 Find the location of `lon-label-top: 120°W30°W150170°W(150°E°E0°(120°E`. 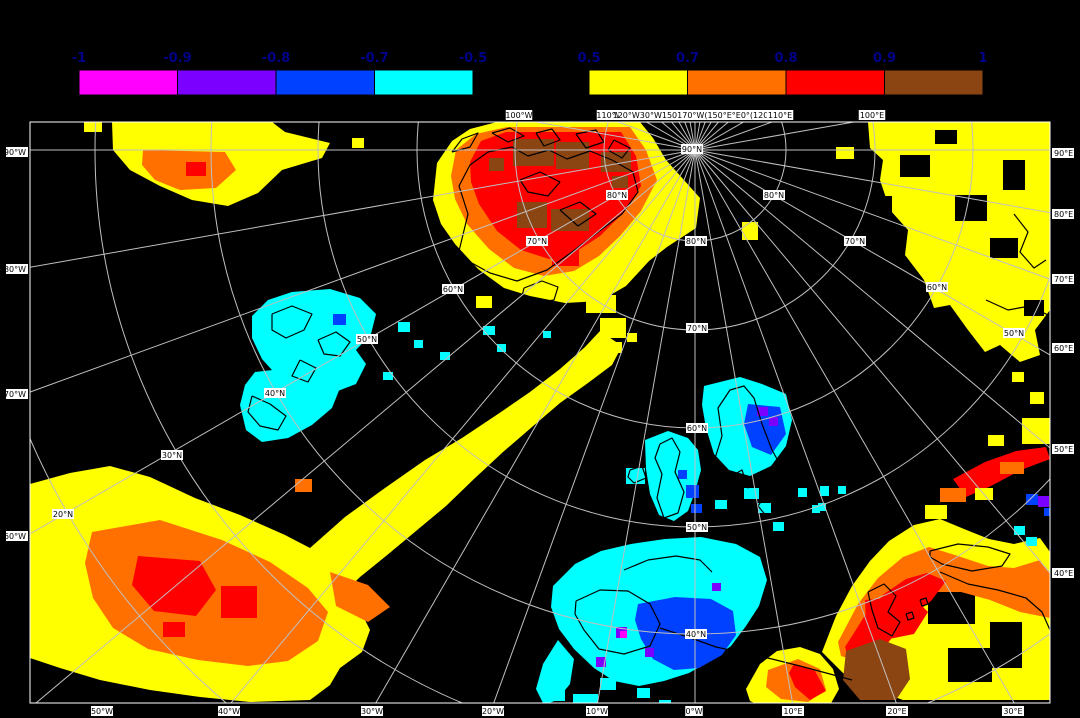

lon-label-top: 120°W30°W150170°W(150°E°E0°(120°E is located at coordinates (695, 115).